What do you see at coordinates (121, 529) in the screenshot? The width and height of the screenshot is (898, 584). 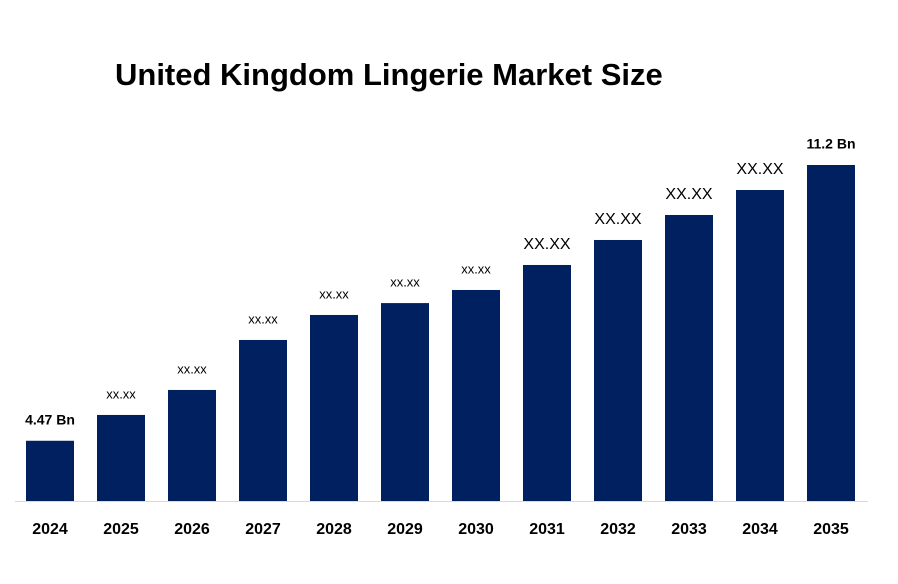 I see `x-tick-label: 2025` at bounding box center [121, 529].